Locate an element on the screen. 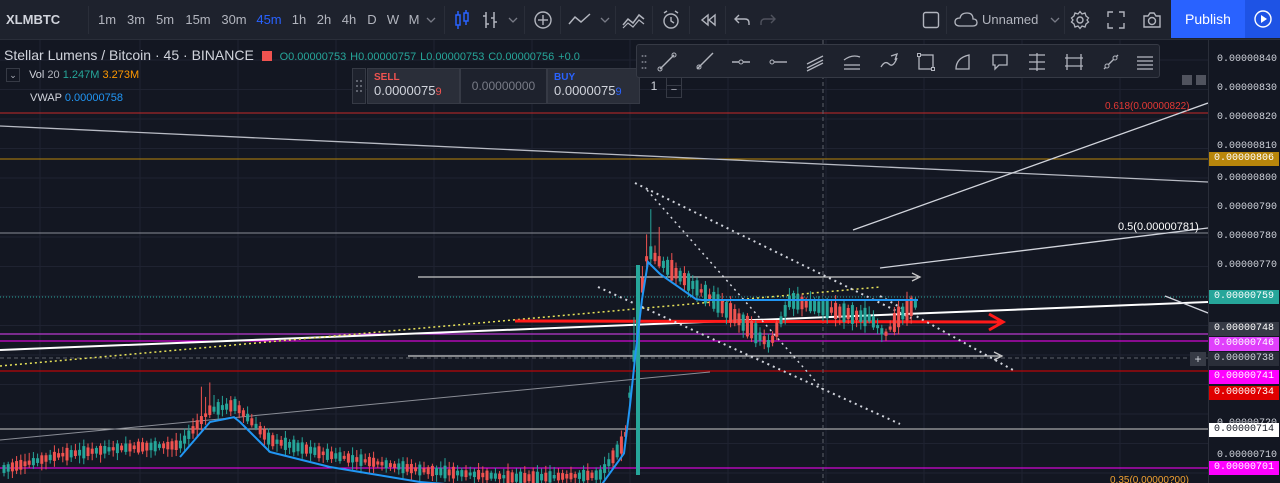 This screenshot has height=483, width=1280. horizontal-line-tool-icon is located at coordinates (741, 62).